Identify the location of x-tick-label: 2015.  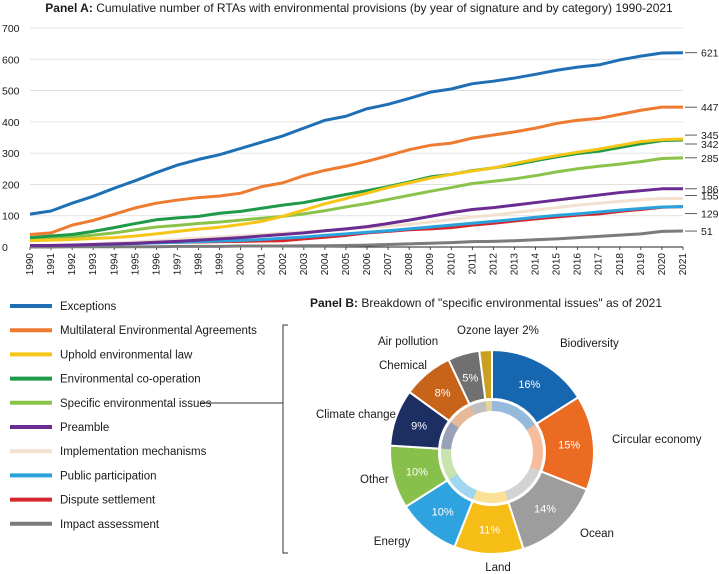
(557, 264).